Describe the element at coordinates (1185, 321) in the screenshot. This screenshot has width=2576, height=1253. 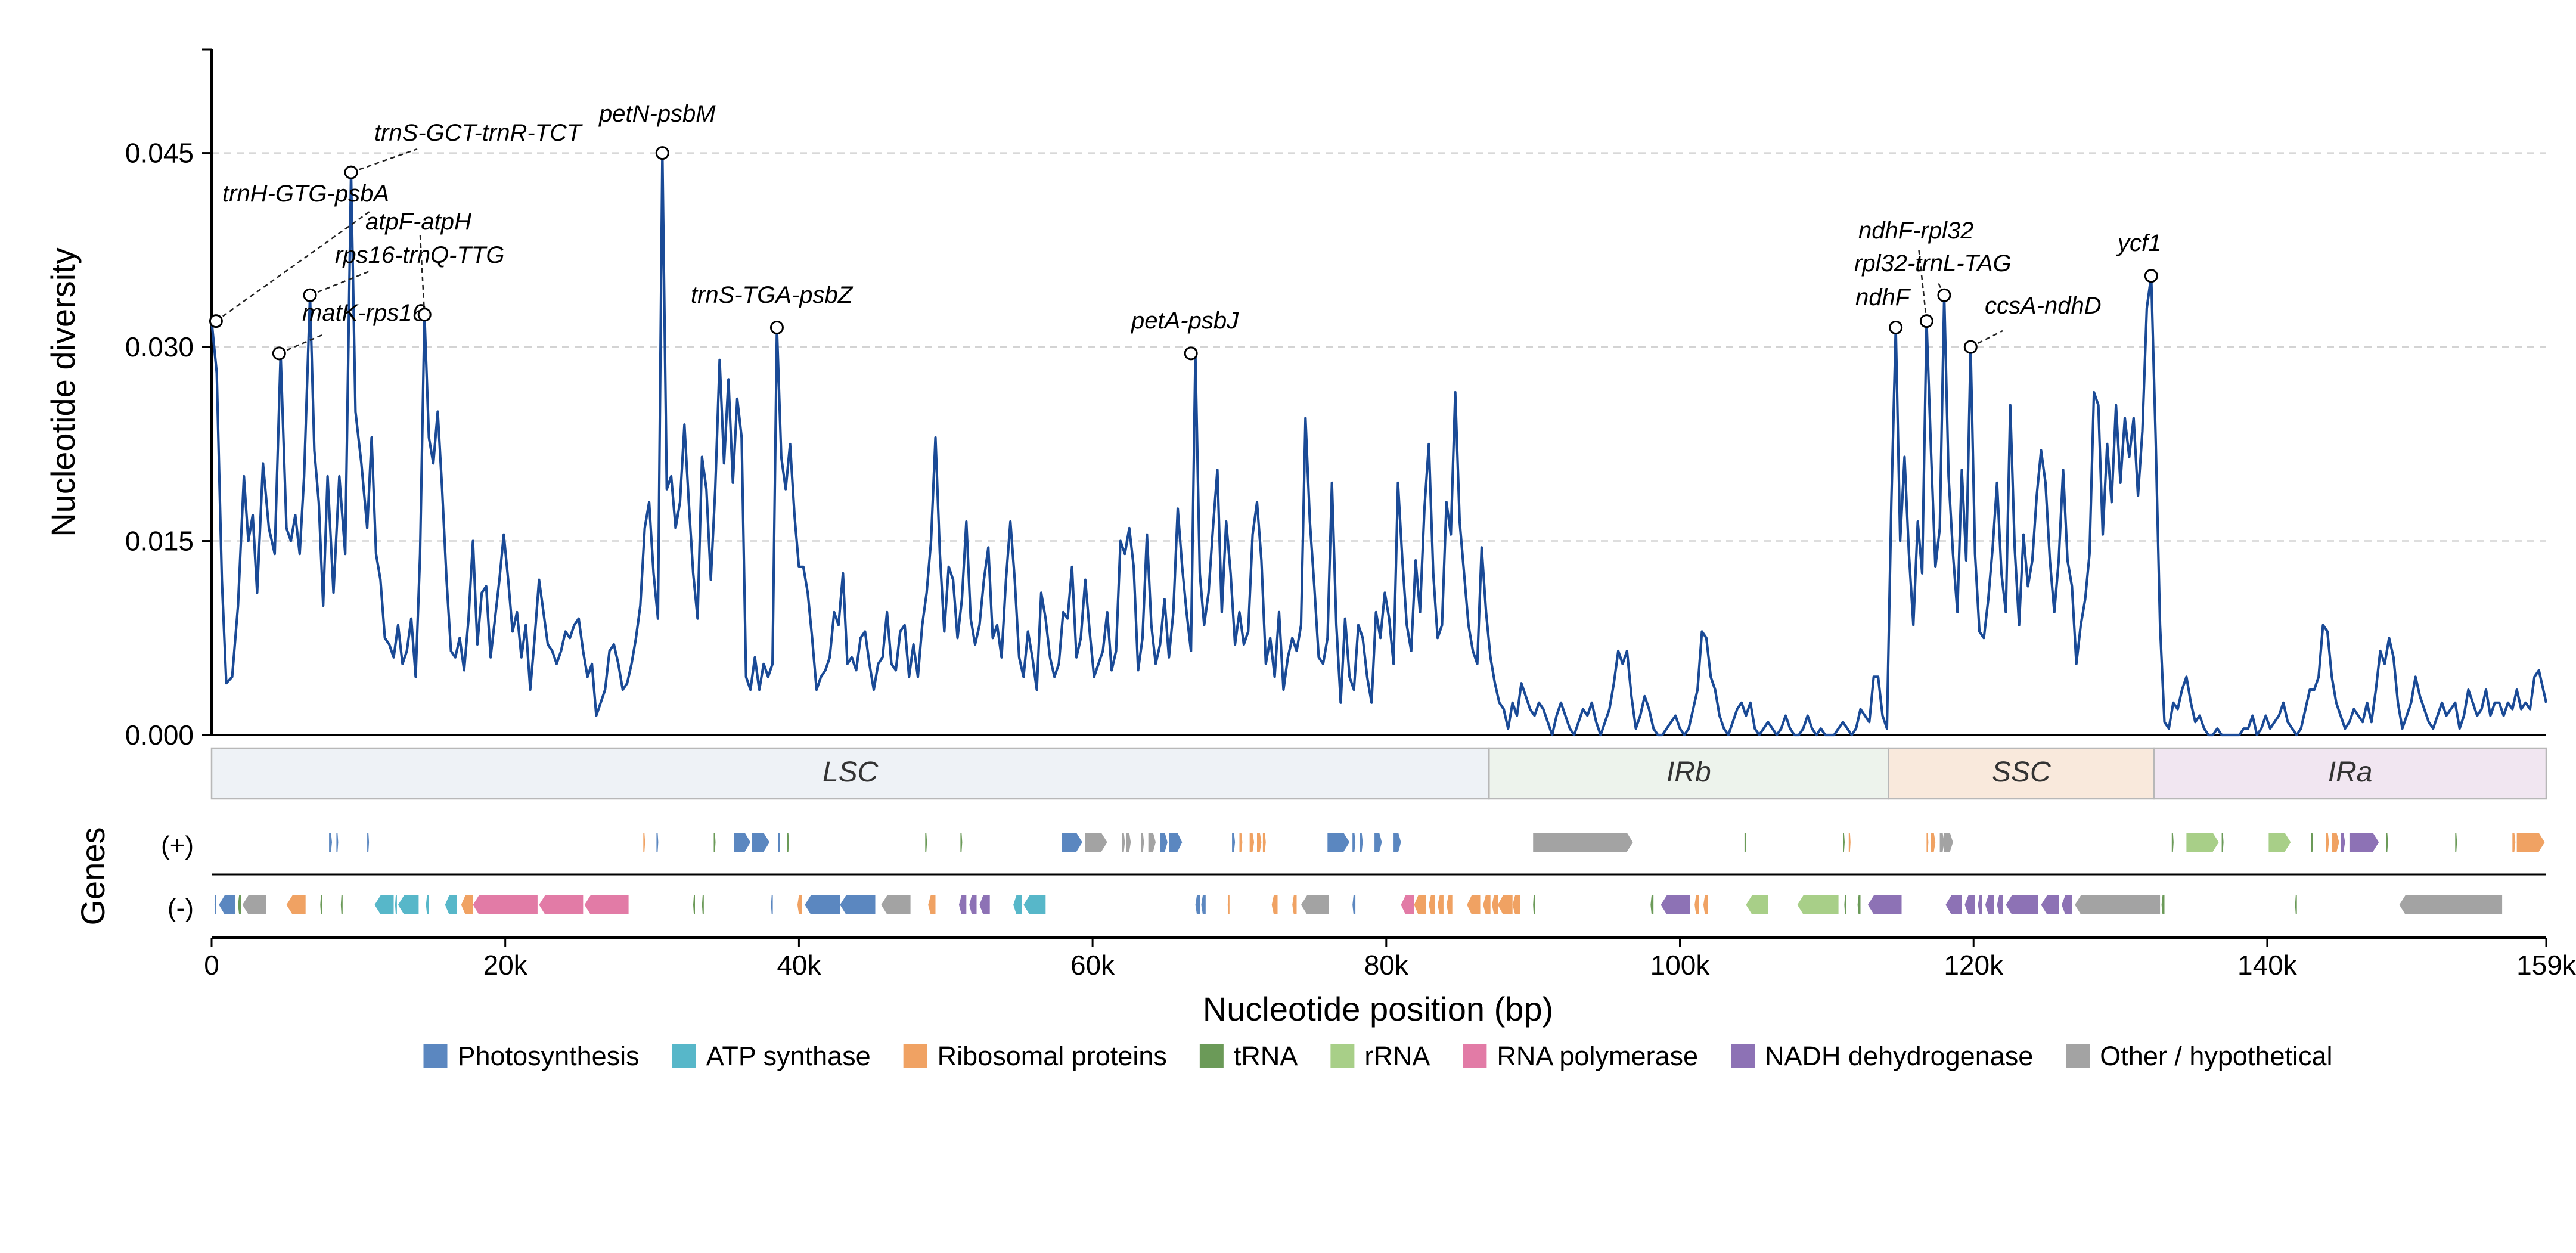
I see `annotation-label: petA-psbJ` at that location.